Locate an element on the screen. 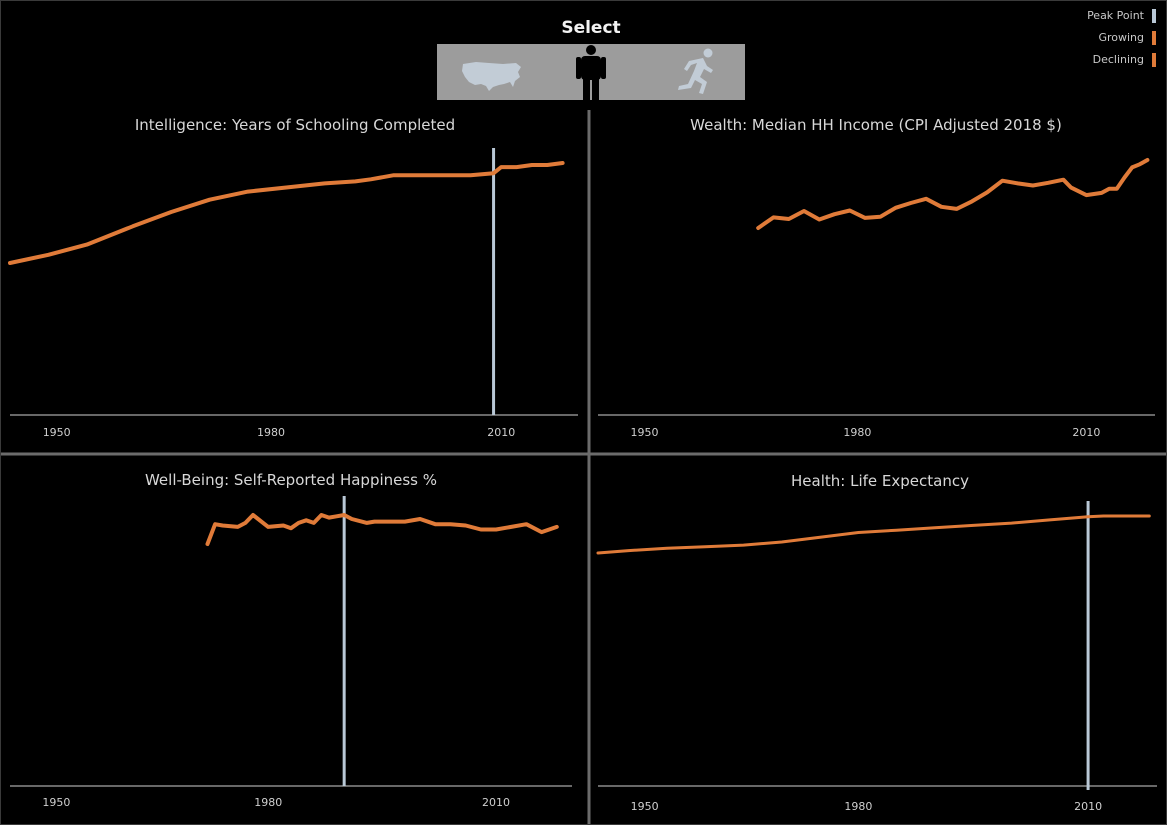 Image resolution: width=1167 pixels, height=825 pixels. intelligence-series-line is located at coordinates (286, 213).